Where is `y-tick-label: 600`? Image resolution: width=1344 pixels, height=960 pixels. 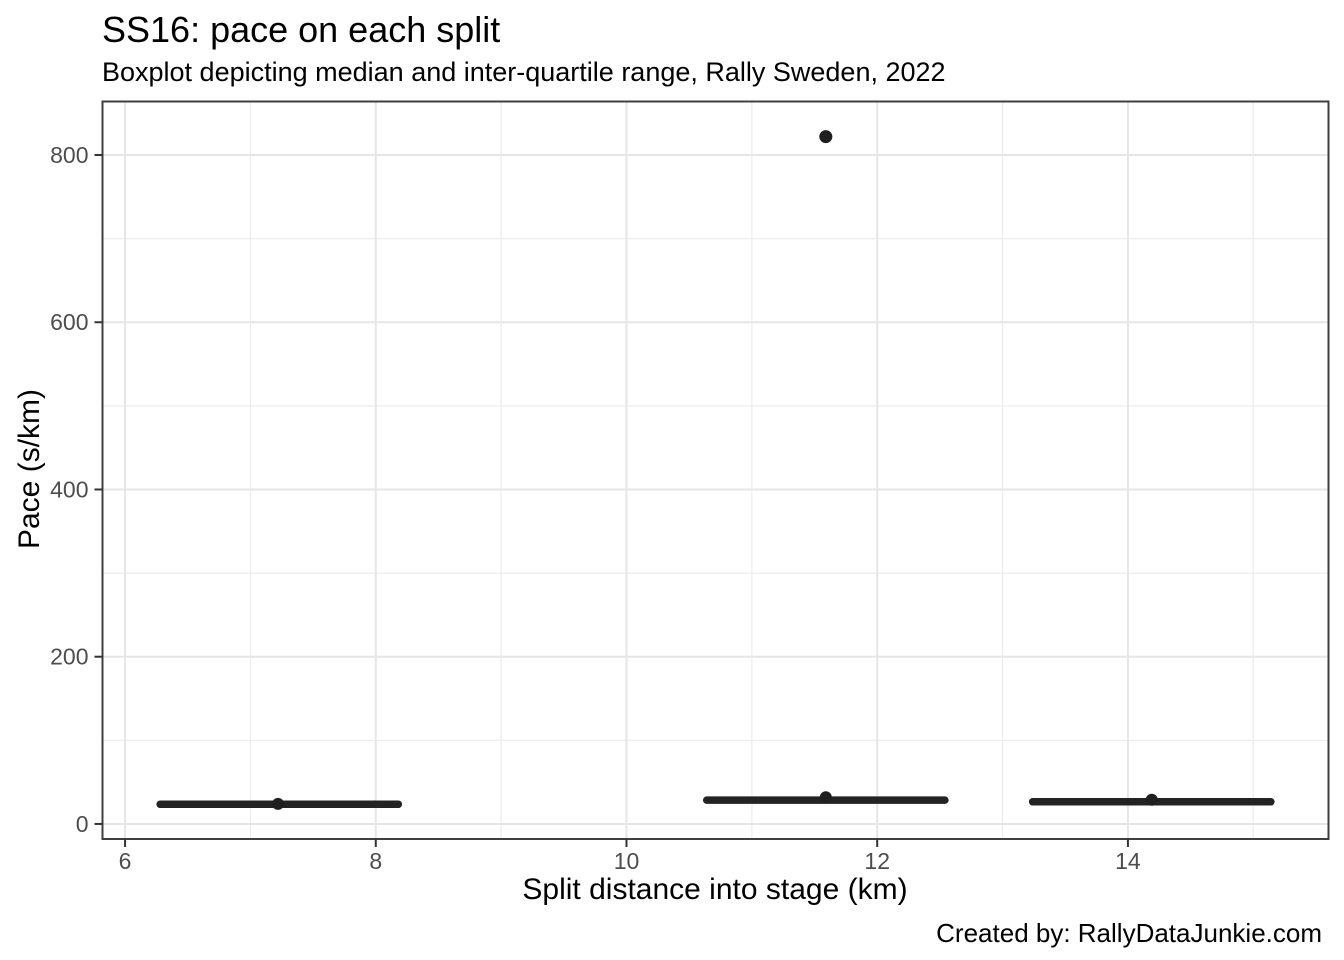 y-tick-label: 600 is located at coordinates (69, 322).